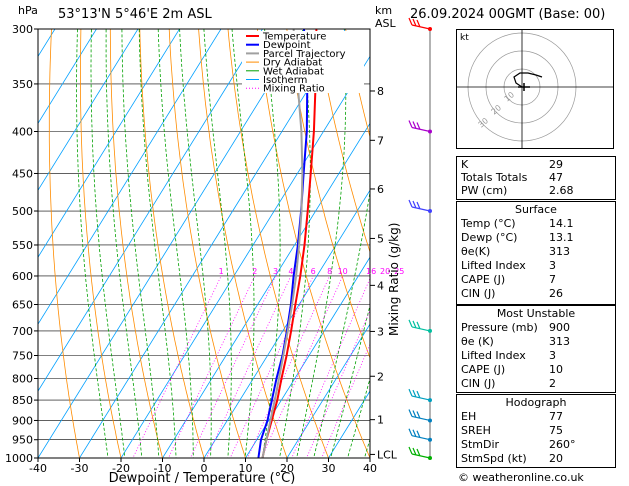 The image size is (629, 486). I want to click on height-tick-label: 6, so click(380, 189).